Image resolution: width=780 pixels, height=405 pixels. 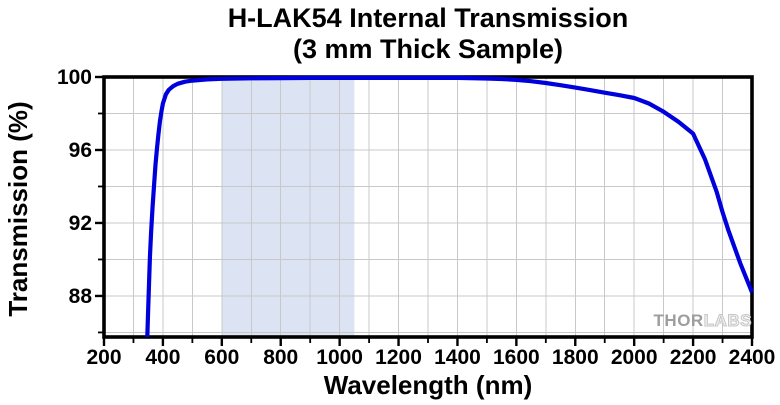 I want to click on watermark-thor-text: THOR, so click(x=678, y=320).